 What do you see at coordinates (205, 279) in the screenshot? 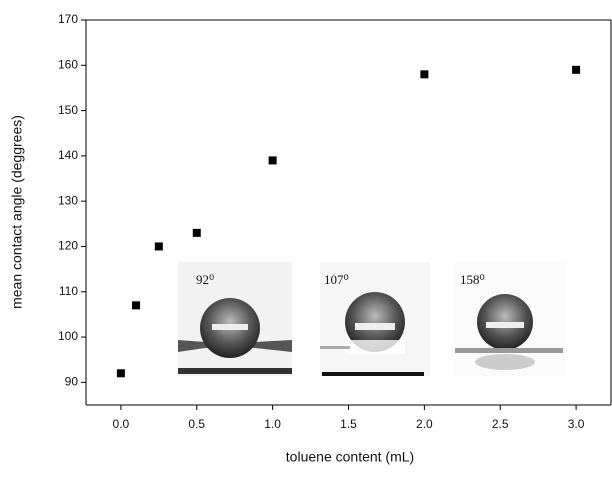
I see `annotation: 92⁰` at bounding box center [205, 279].